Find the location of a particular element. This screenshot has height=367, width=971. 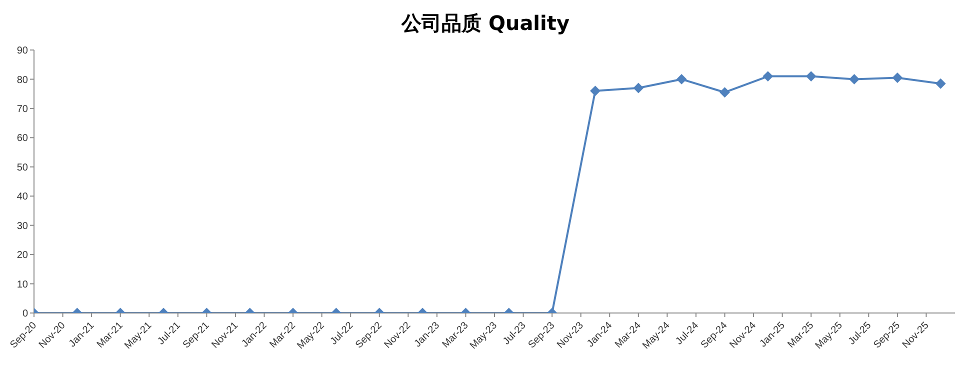

y-tick-label: 20 is located at coordinates (22, 256).